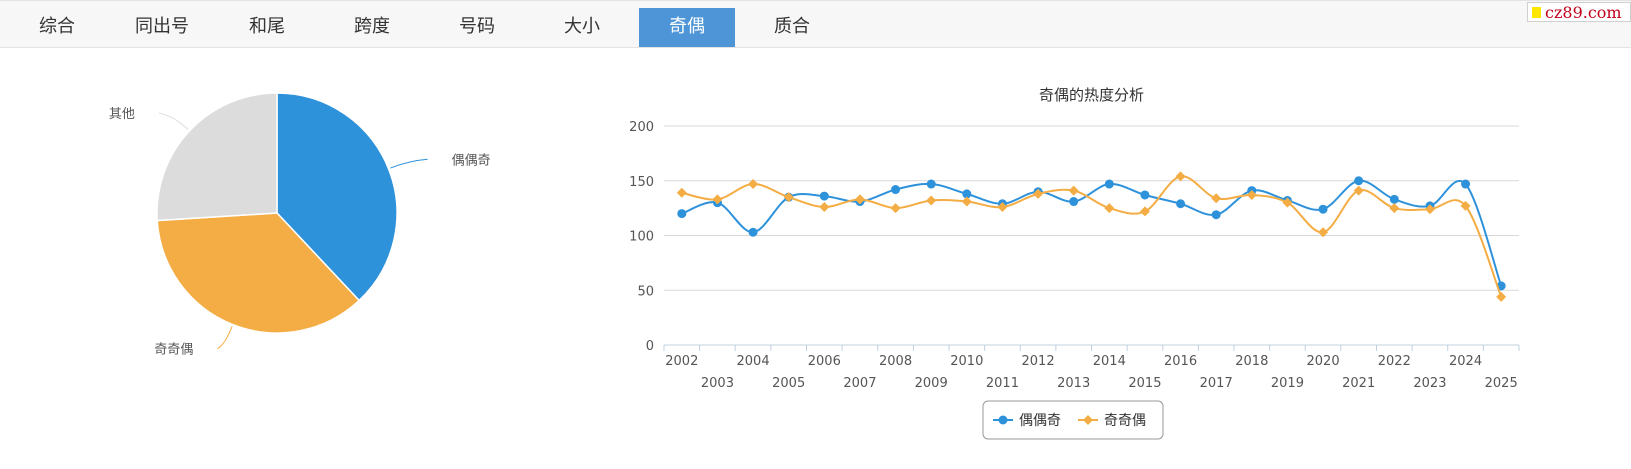 Image resolution: width=1631 pixels, height=469 pixels. What do you see at coordinates (1287, 383) in the screenshot?
I see `x-tick-label: 2019` at bounding box center [1287, 383].